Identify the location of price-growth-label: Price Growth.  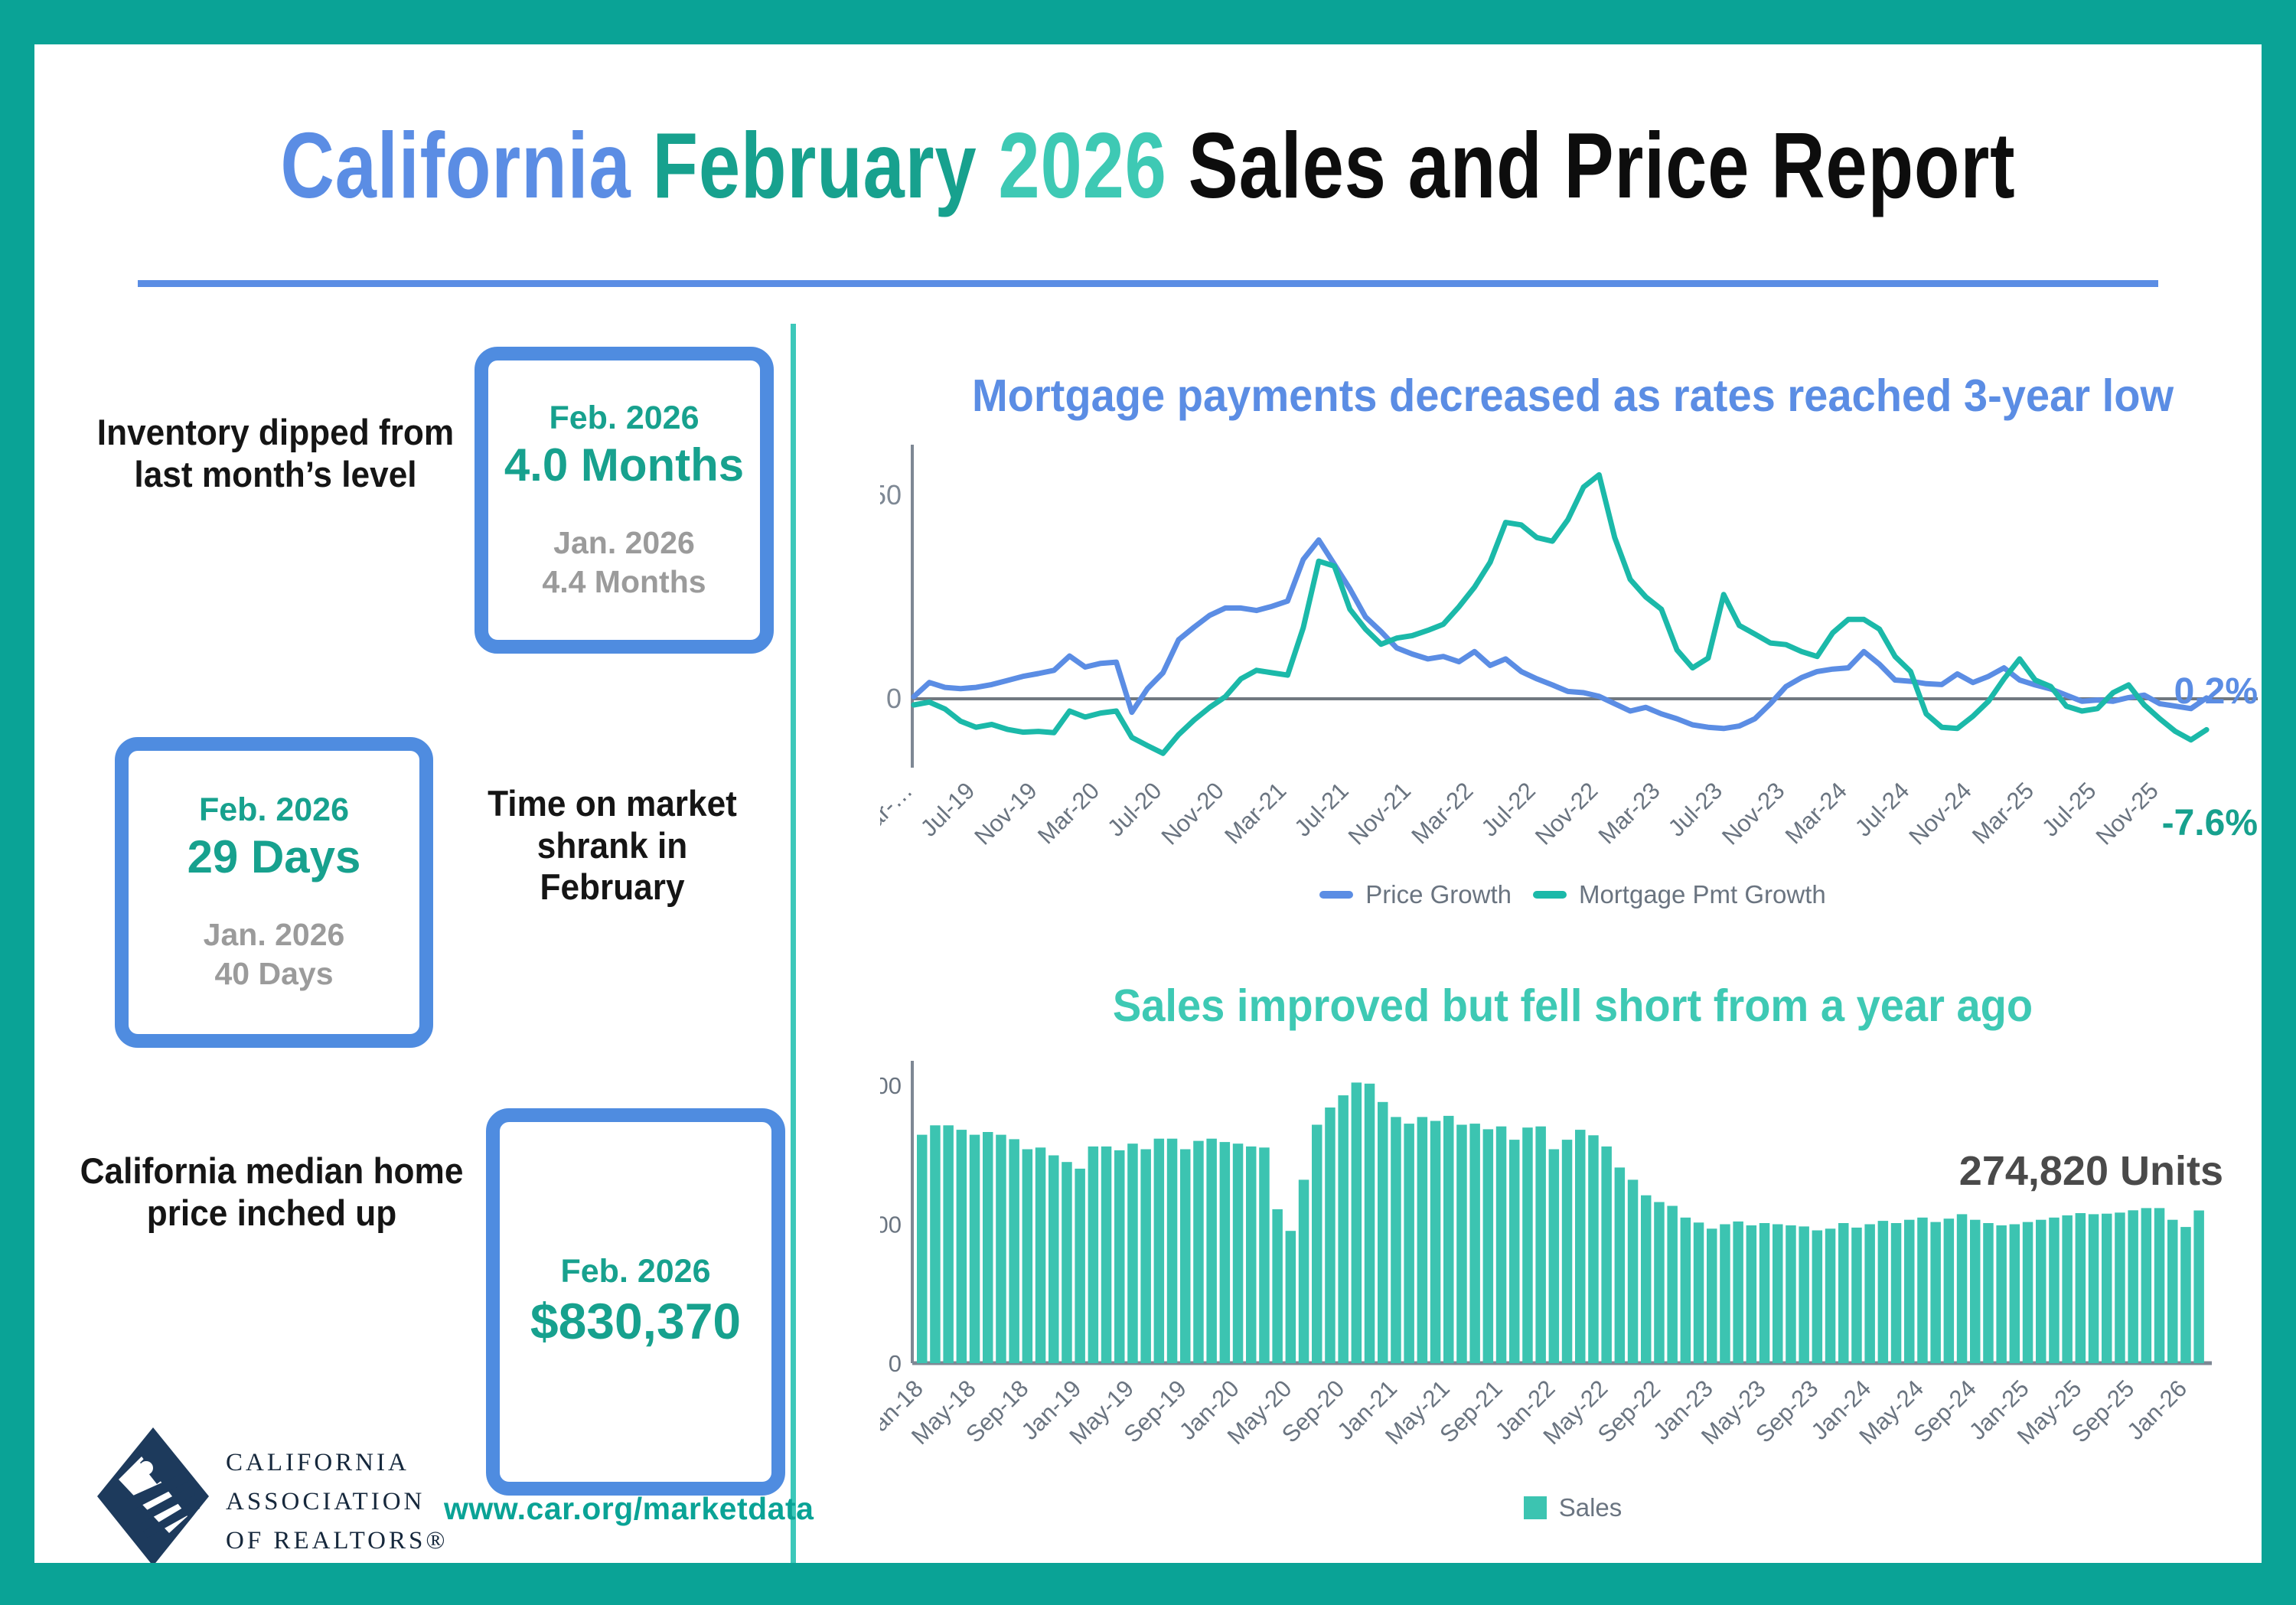
(1438, 894).